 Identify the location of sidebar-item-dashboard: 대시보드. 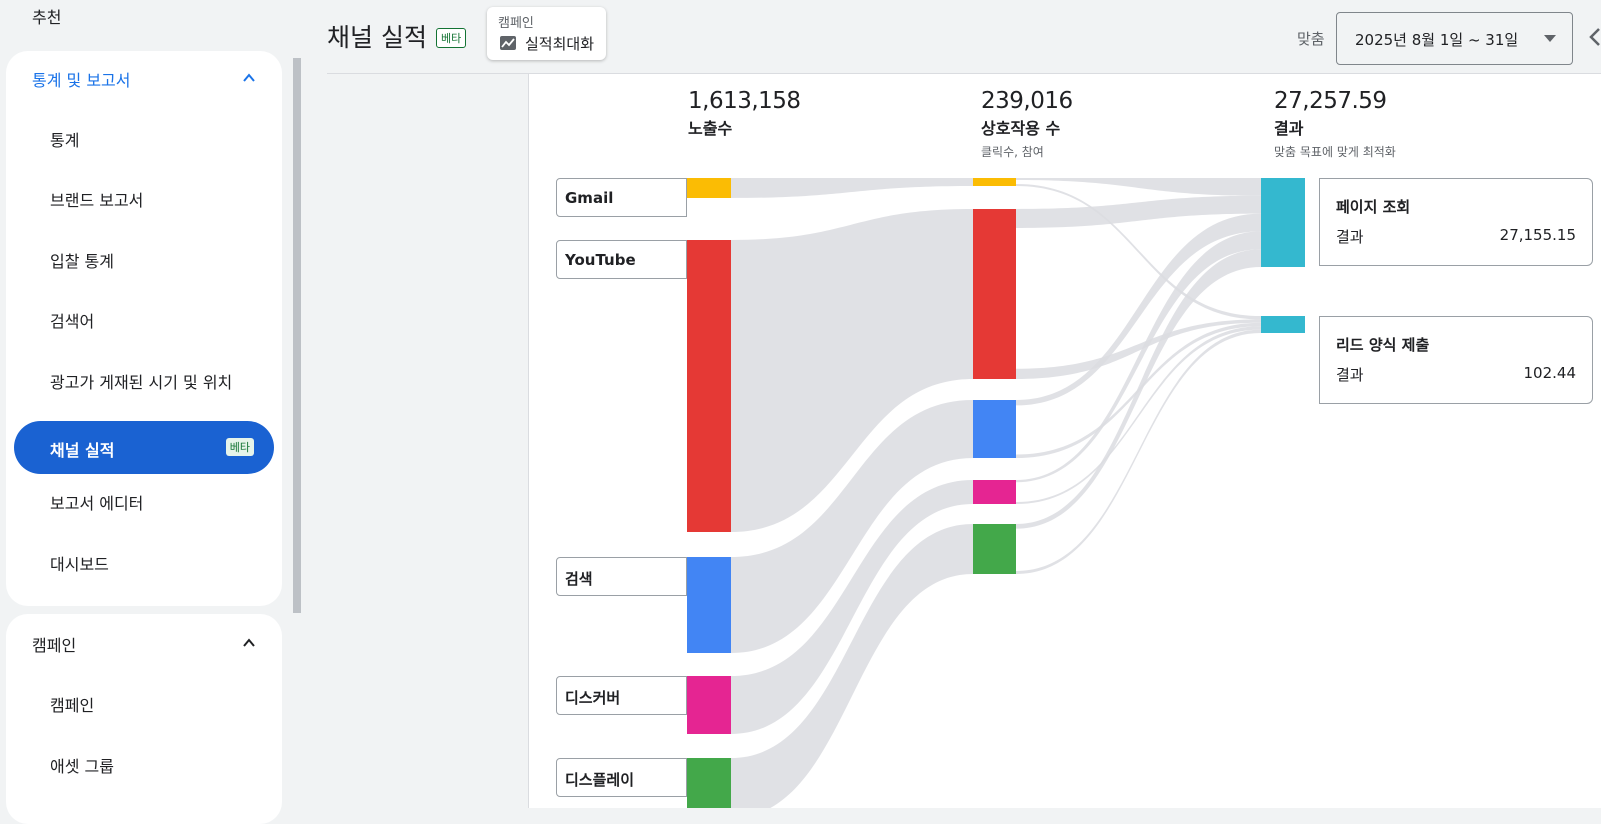
(79, 564).